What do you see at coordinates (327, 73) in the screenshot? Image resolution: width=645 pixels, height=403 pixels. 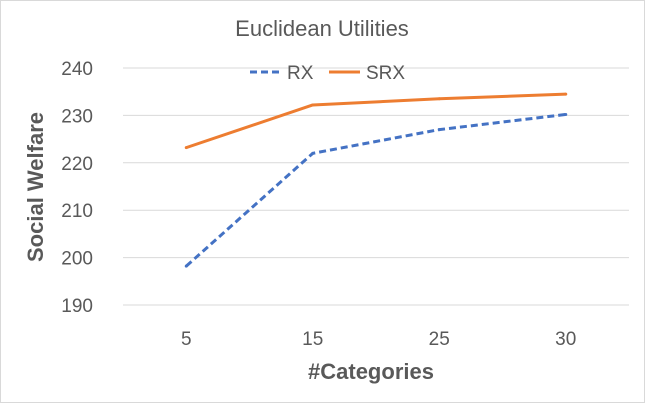 I see `legend: RX SRX` at bounding box center [327, 73].